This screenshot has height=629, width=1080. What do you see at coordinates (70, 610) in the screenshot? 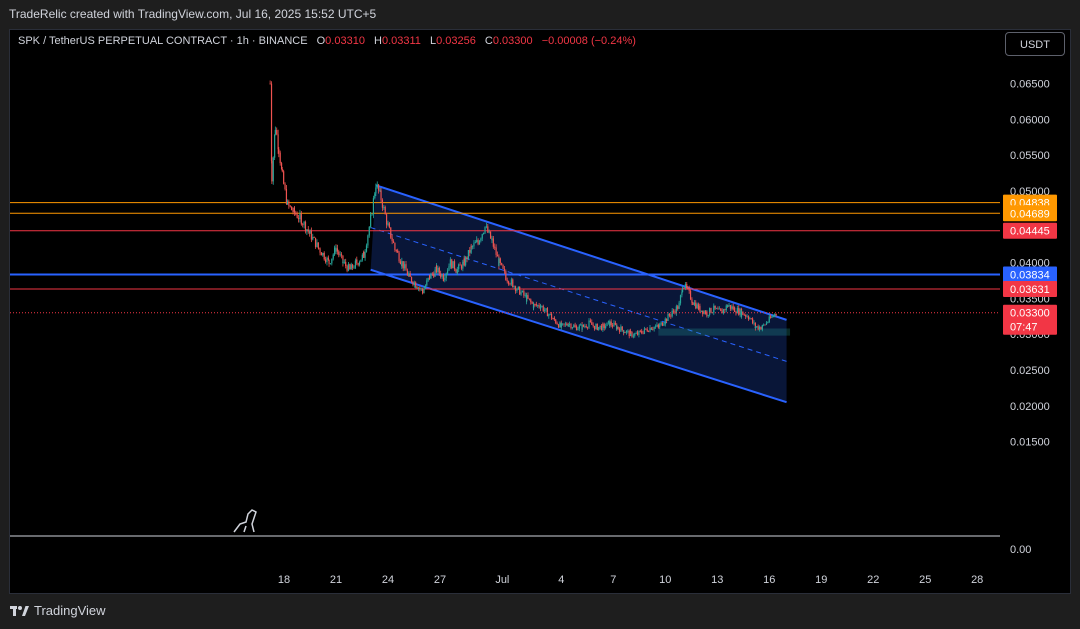
I see `brand-name: TradingView` at bounding box center [70, 610].